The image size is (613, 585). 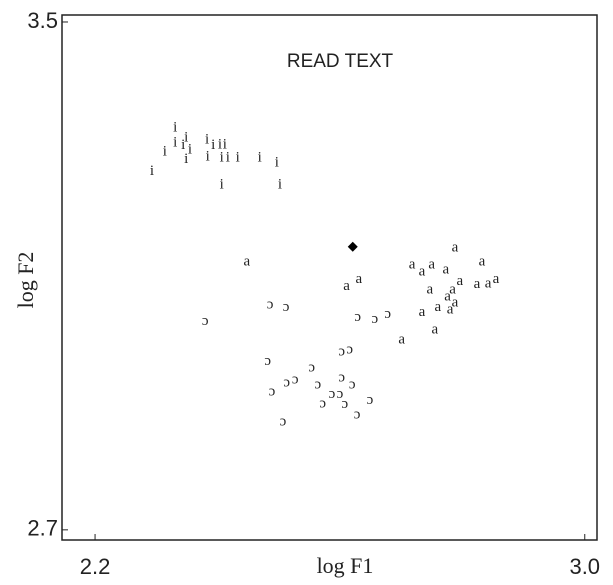 What do you see at coordinates (95, 566) in the screenshot?
I see `x-tick-label: 2.2` at bounding box center [95, 566].